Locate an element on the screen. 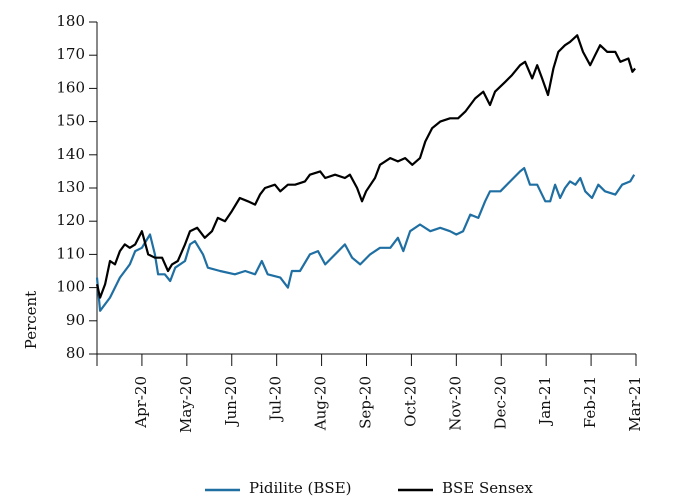  y-tick-label: 160 is located at coordinates (70, 87).